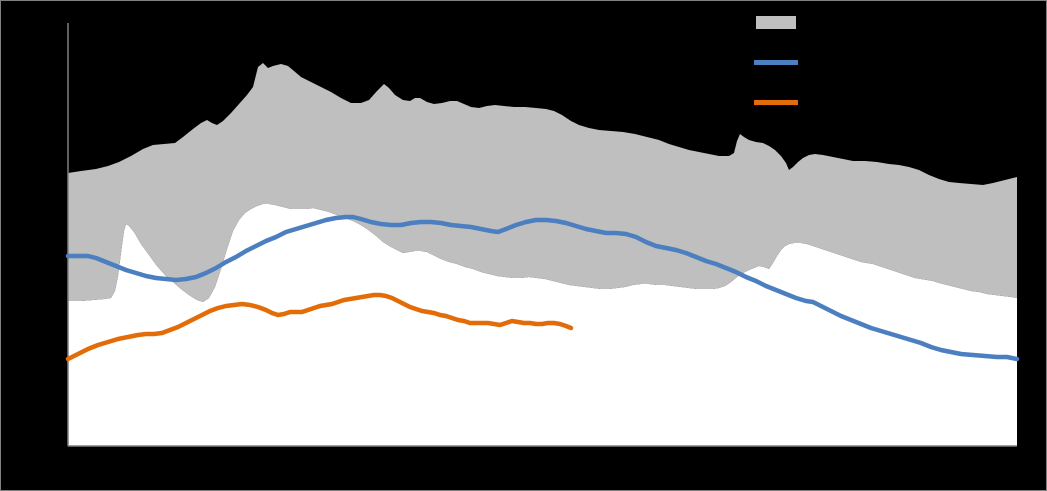 This screenshot has width=1047, height=491. What do you see at coordinates (319, 327) in the screenshot?
I see `orange-line` at bounding box center [319, 327].